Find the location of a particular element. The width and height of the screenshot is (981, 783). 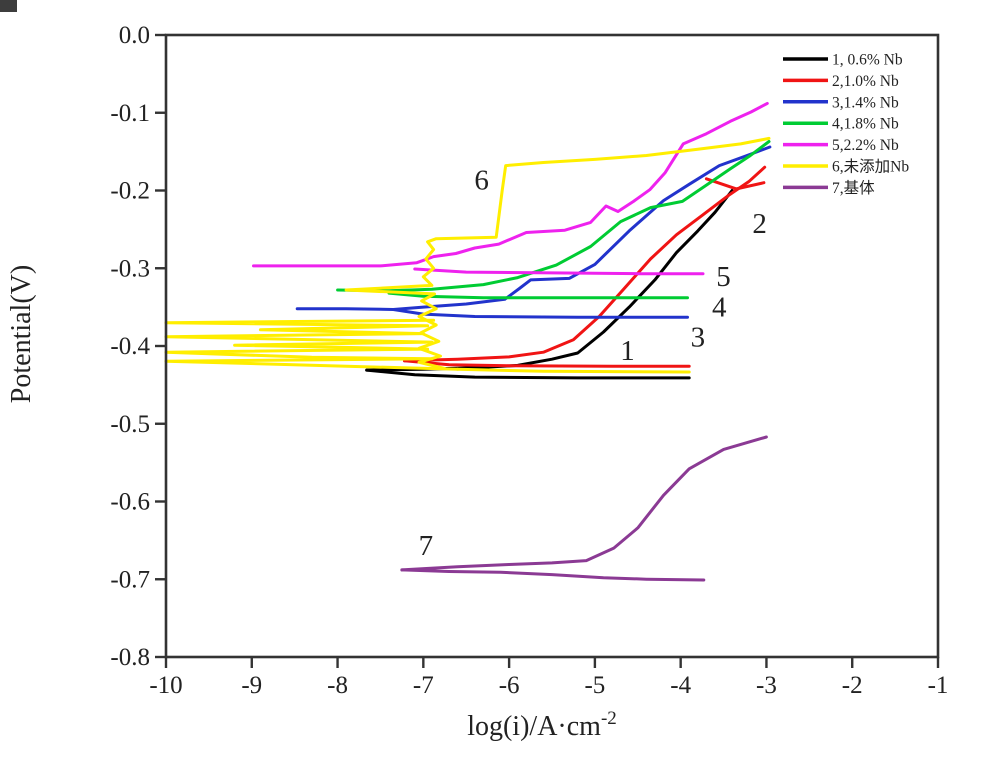

y-tick-label: -0.2 is located at coordinates (130, 191).